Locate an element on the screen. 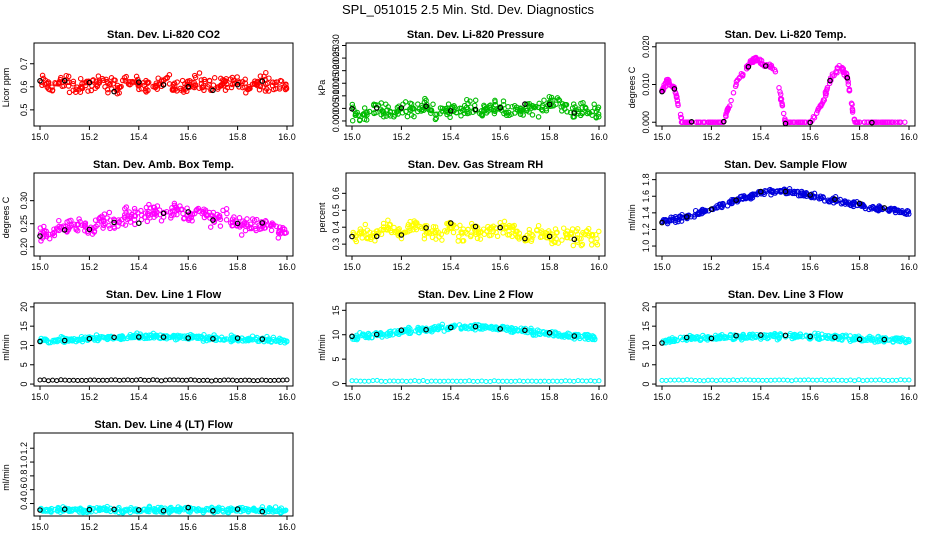 The width and height of the screenshot is (936, 540). y-tick-label: 5 is located at coordinates (24, 364).